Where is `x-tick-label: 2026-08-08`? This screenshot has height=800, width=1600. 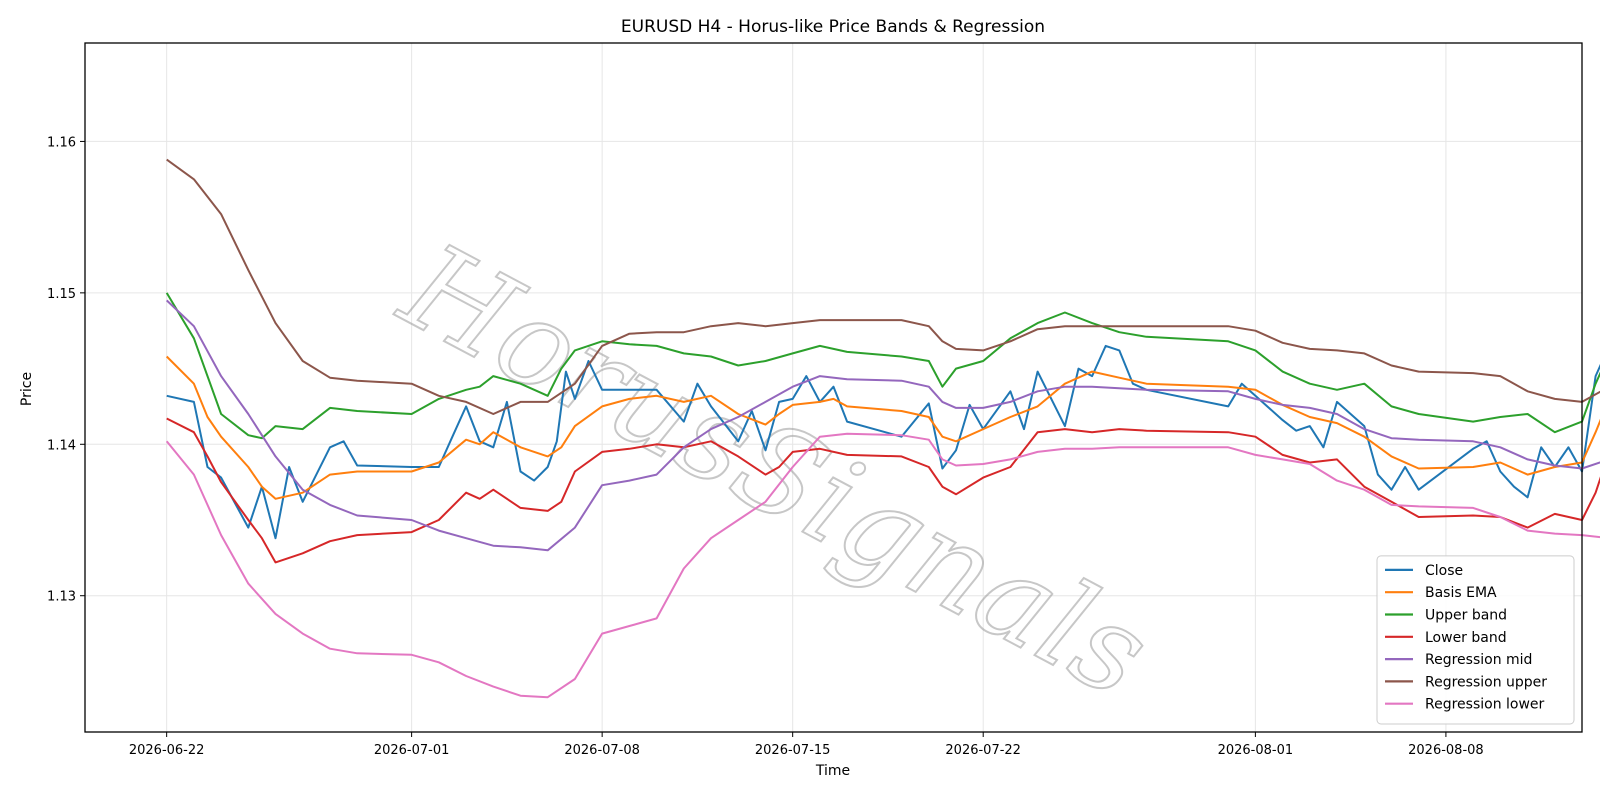 x-tick-label: 2026-08-08 is located at coordinates (1446, 750).